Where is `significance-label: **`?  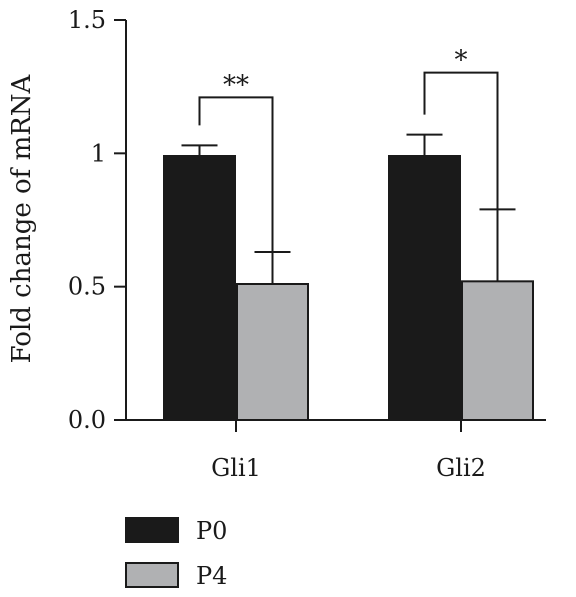 significance-label: ** is located at coordinates (236, 85).